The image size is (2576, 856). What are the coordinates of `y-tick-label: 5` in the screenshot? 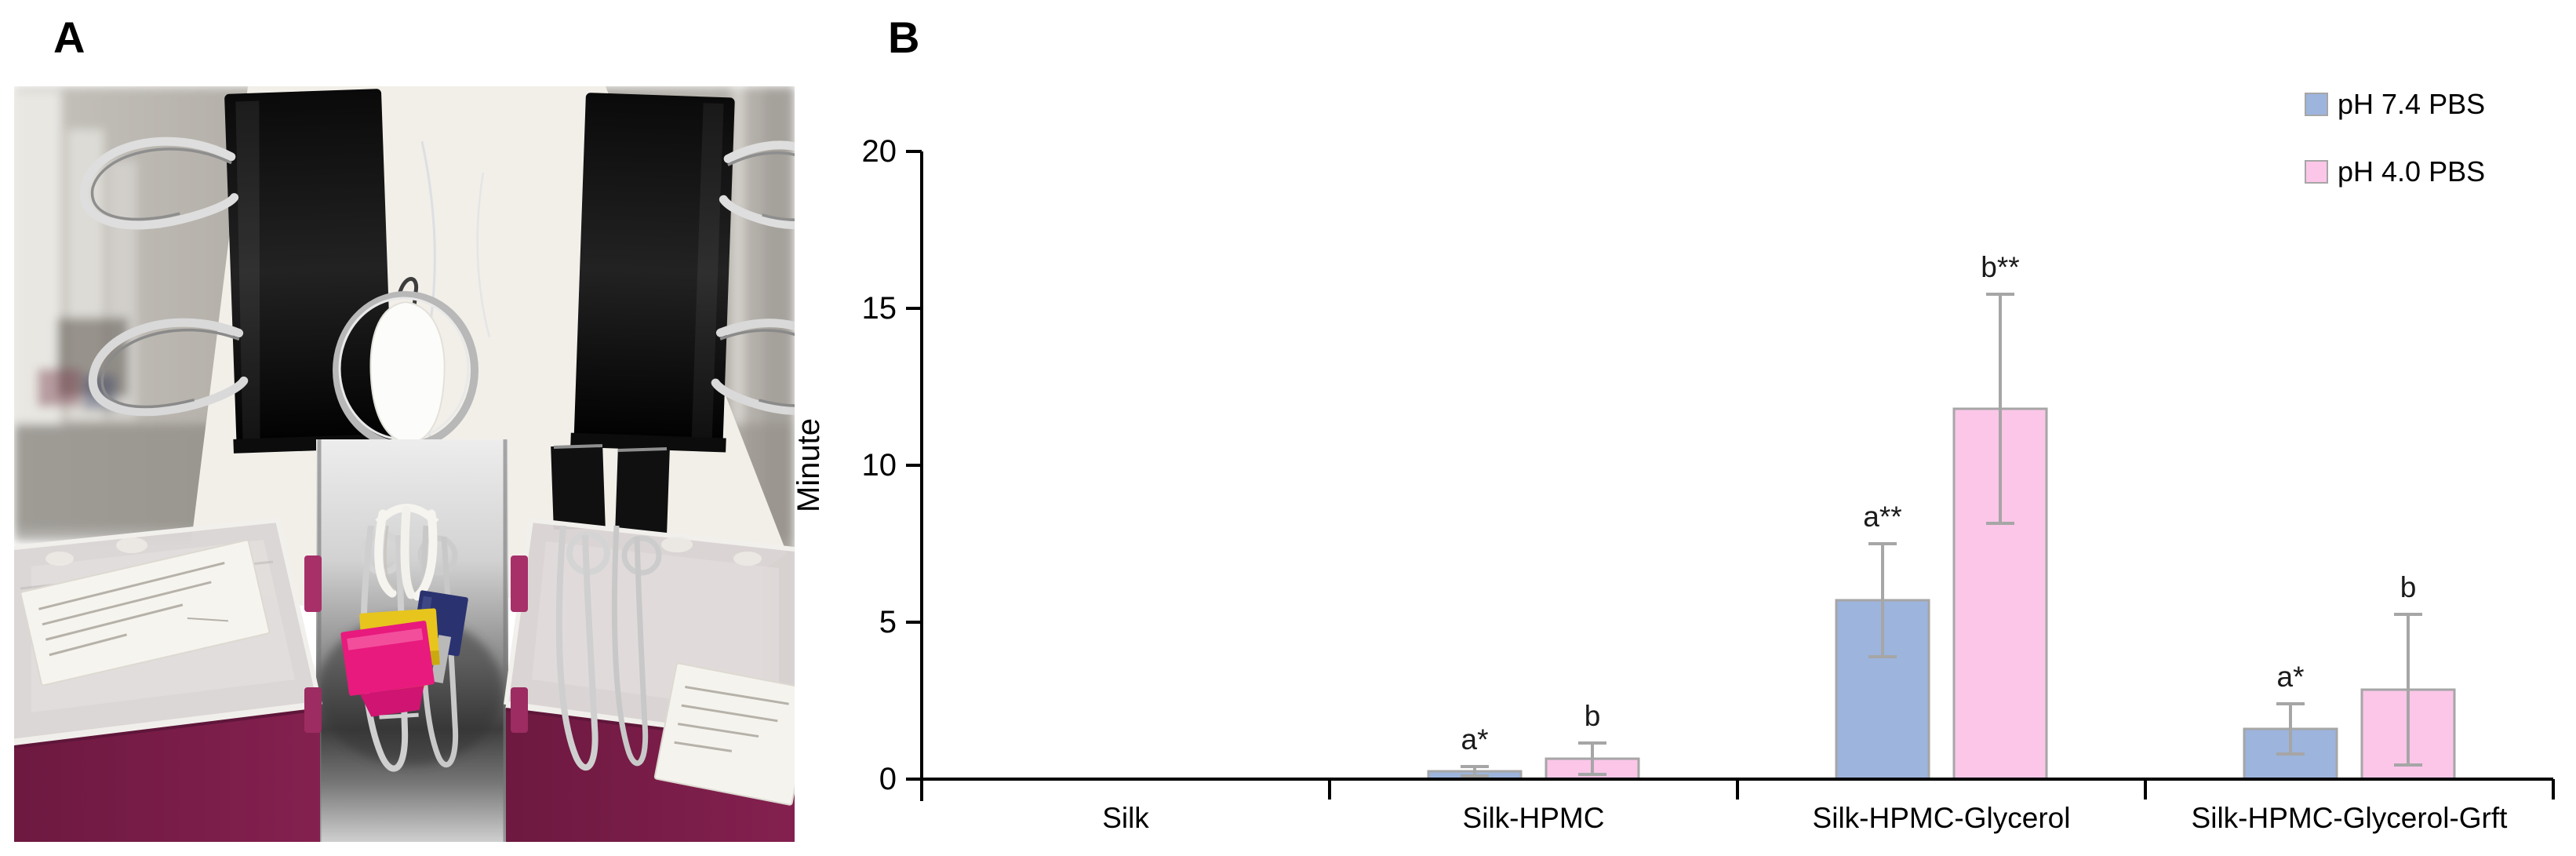 It's located at (888, 622).